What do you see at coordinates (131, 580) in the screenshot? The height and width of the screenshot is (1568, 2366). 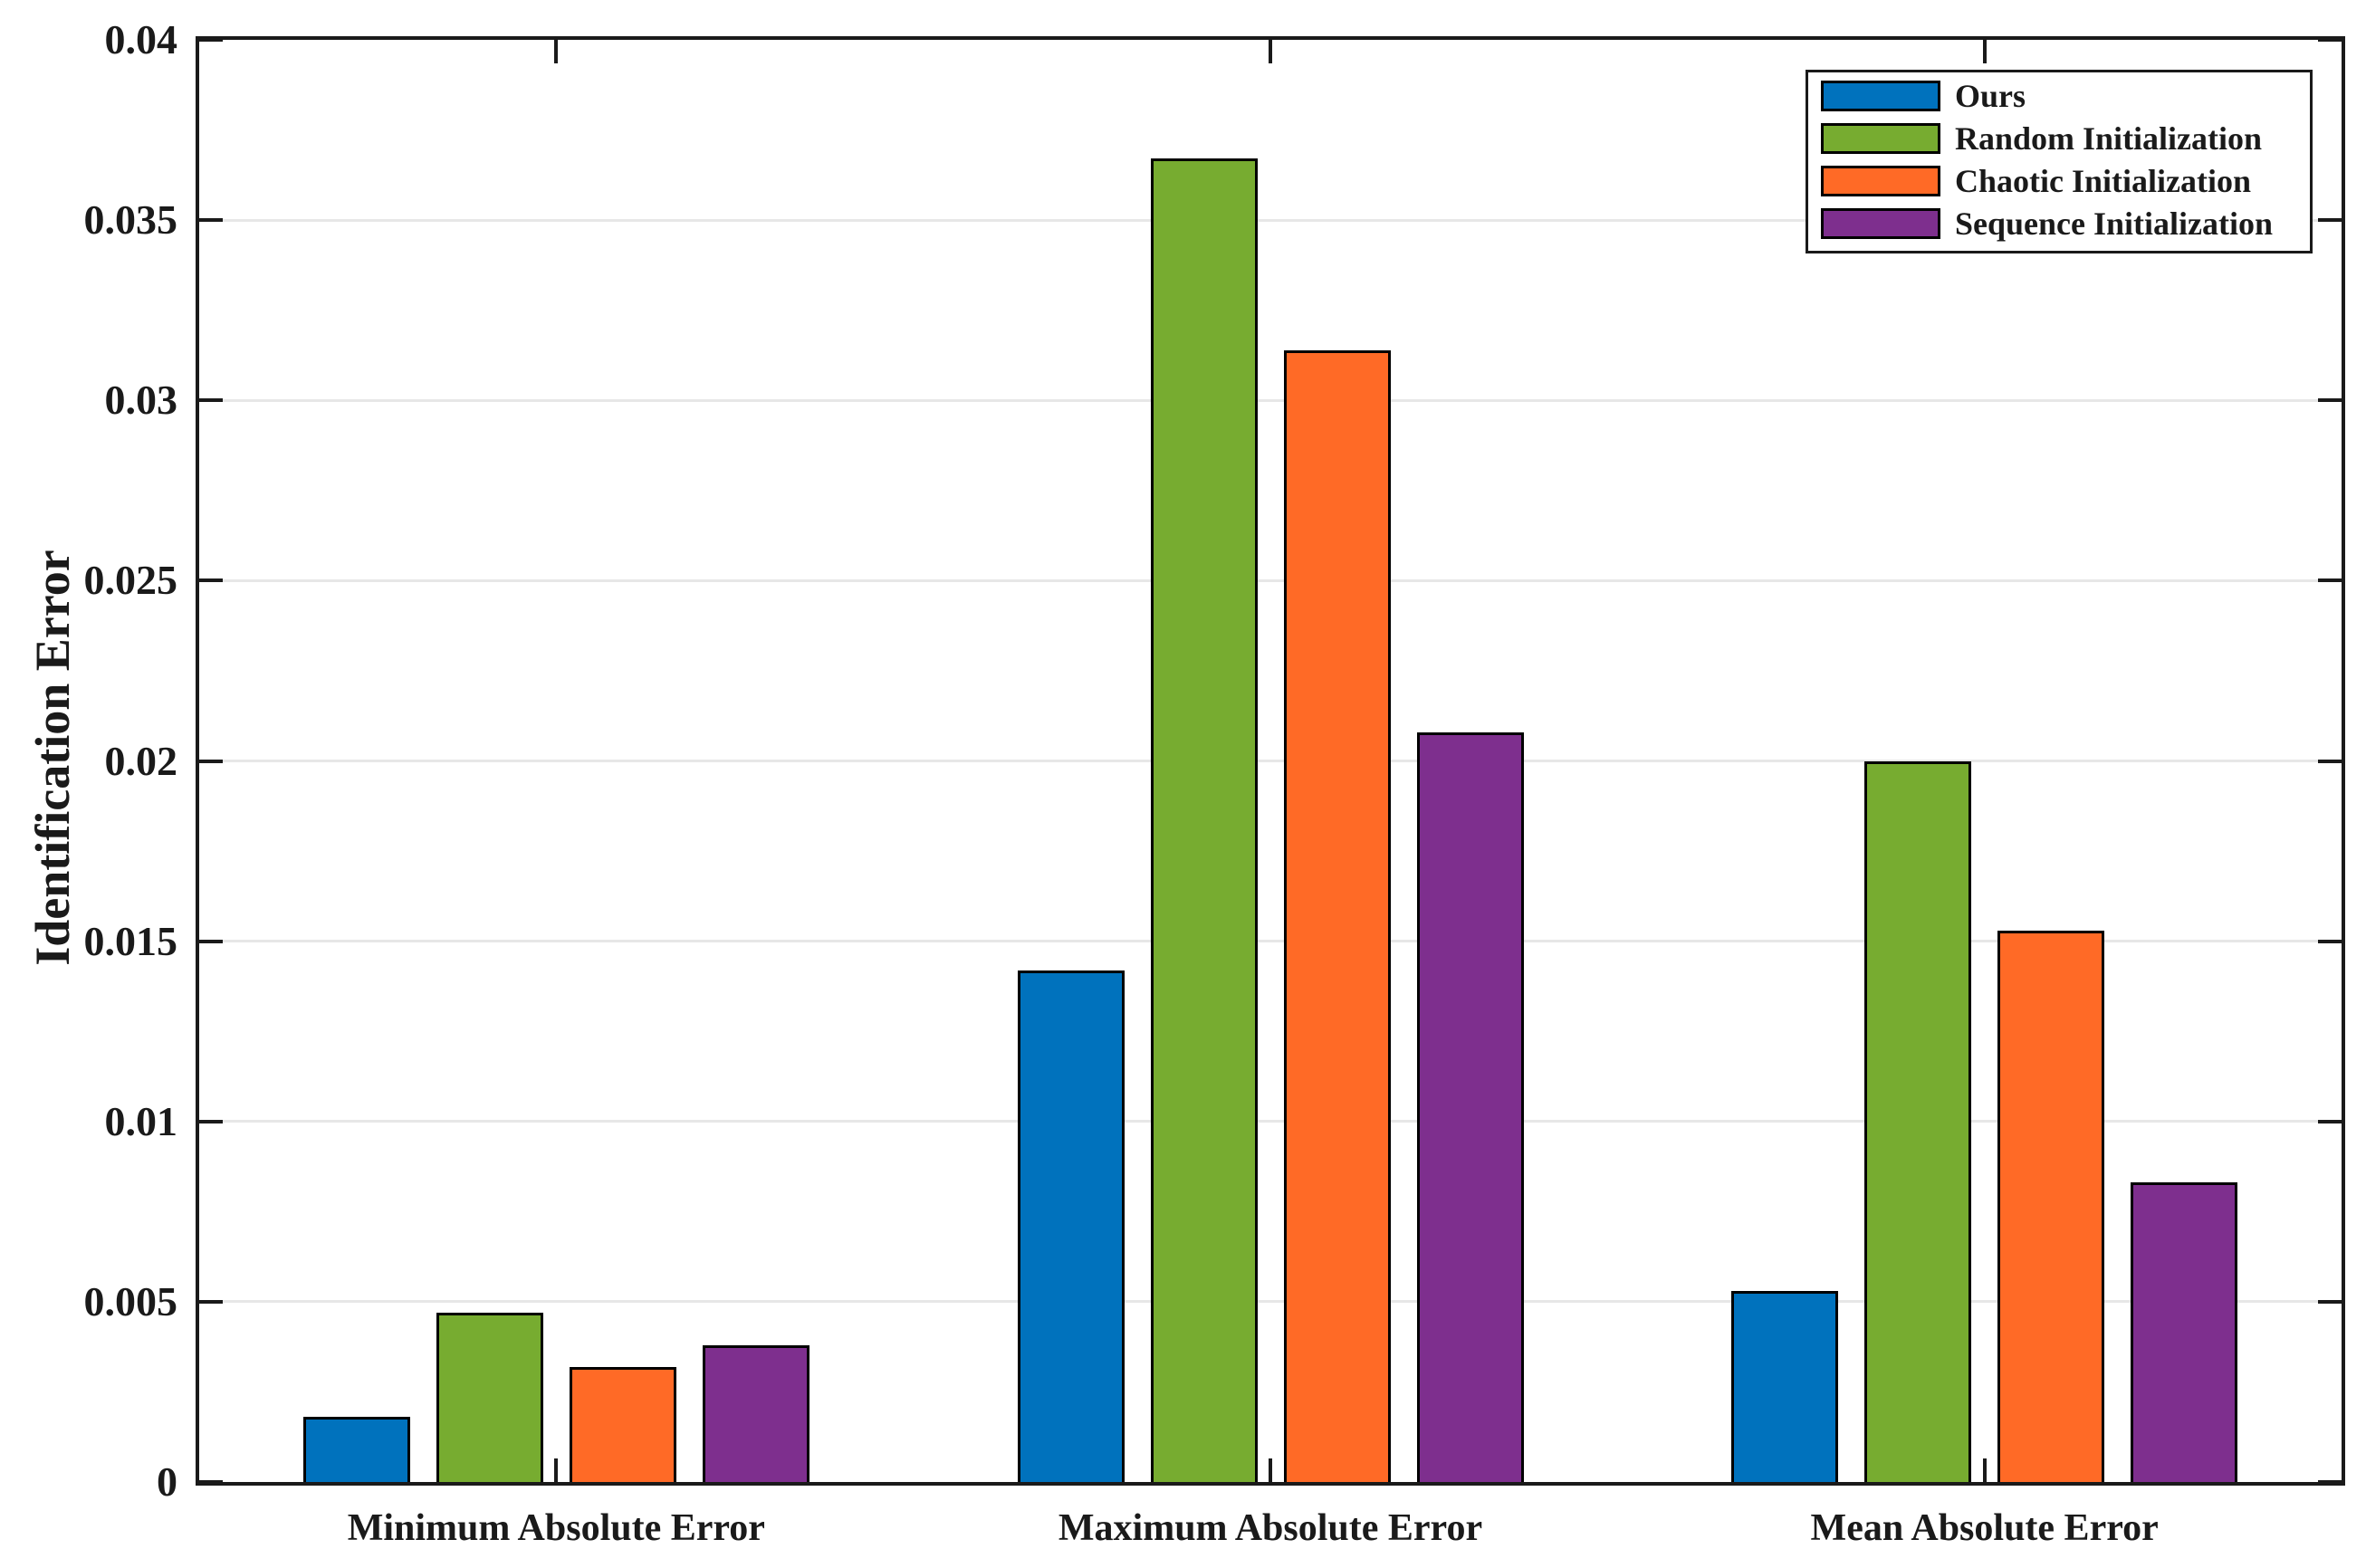 I see `y-tick-label: 0.025` at bounding box center [131, 580].